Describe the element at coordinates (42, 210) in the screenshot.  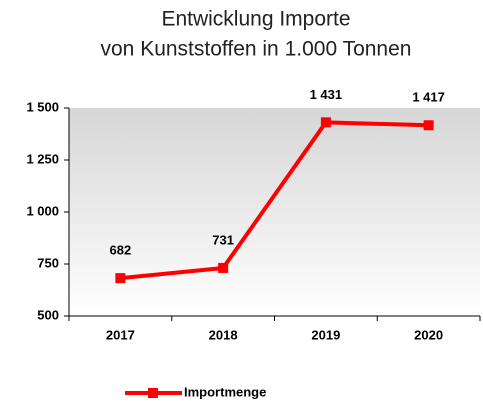
I see `y-tick-label: 1 000` at that location.